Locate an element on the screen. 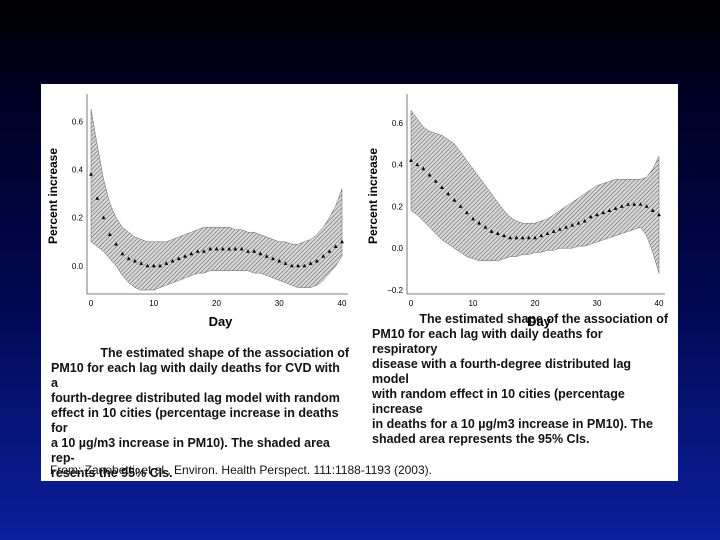 This screenshot has width=720, height=540. x-tick-label: 20 is located at coordinates (216, 303).